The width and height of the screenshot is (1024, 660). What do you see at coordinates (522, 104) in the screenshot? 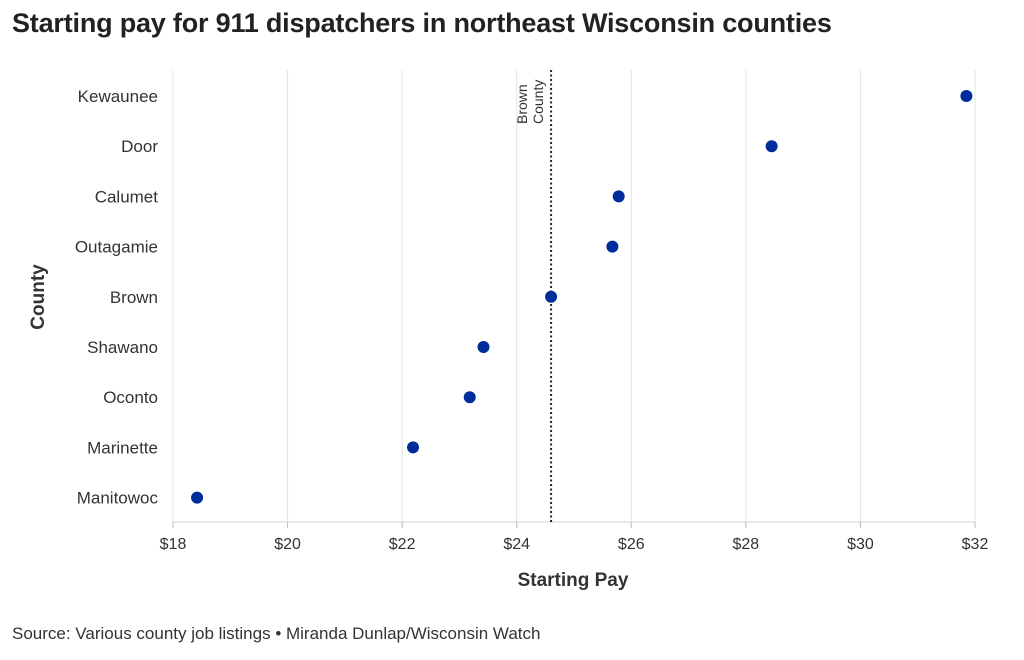
I see `reference-line-label: Brown` at bounding box center [522, 104].